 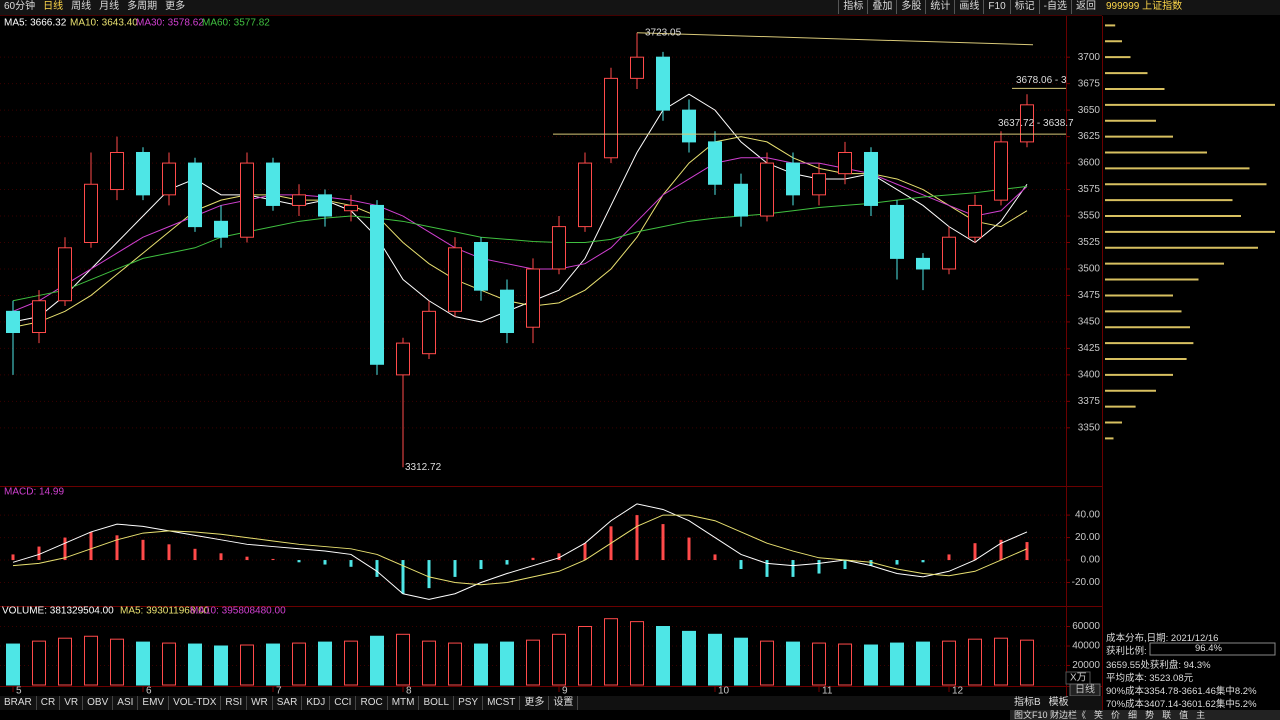 What do you see at coordinates (238, 611) in the screenshot?
I see `volume-ma10: MA10: 395808480.00` at bounding box center [238, 611].